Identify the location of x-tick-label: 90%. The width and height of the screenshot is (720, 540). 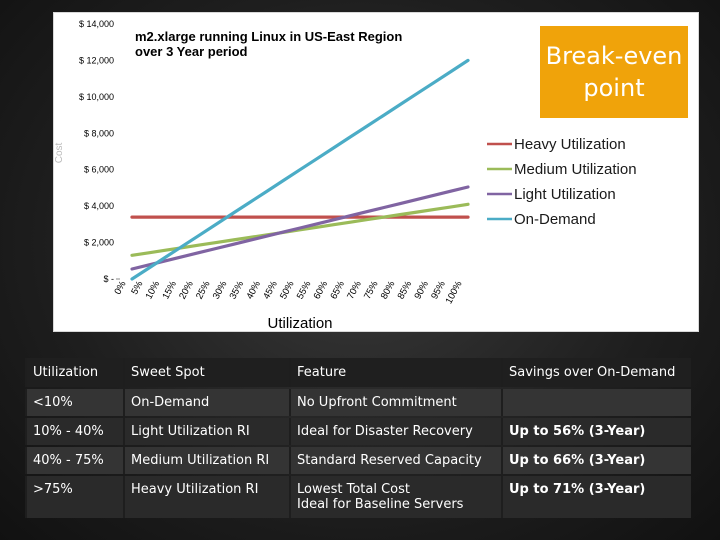
(421, 290).